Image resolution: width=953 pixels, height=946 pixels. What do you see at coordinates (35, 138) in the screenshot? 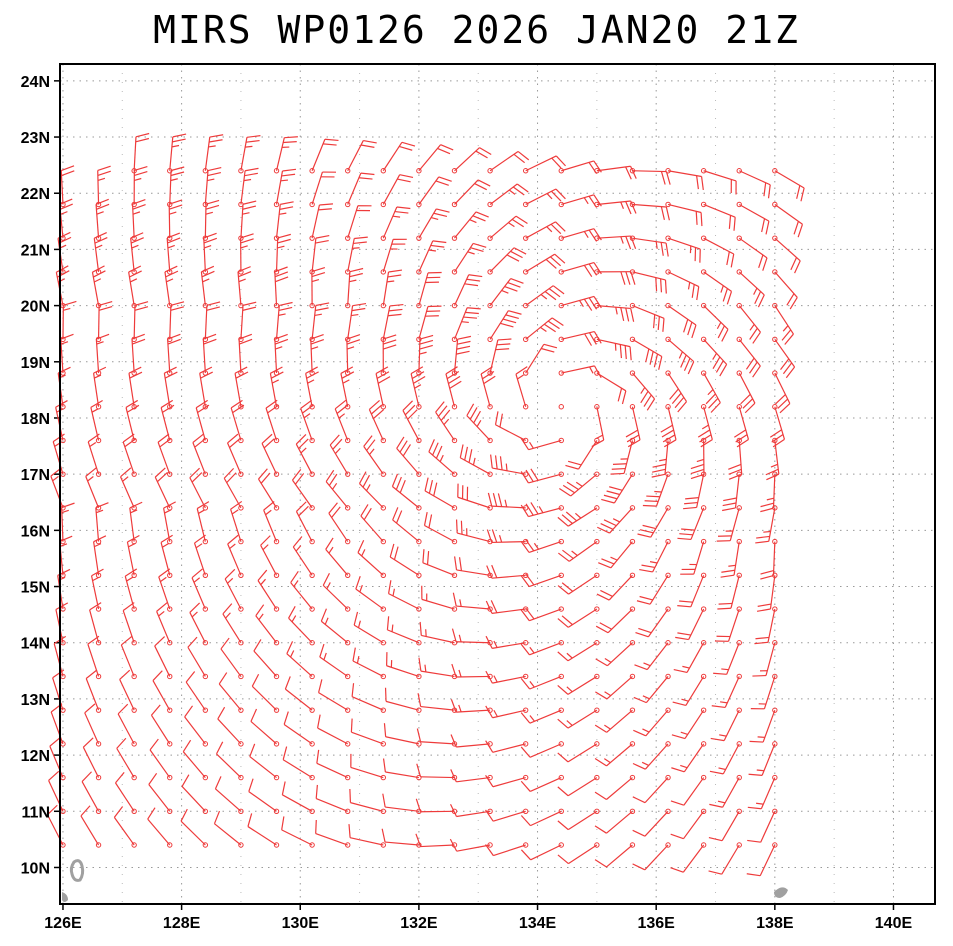
I see `lat-label: 23N` at bounding box center [35, 138].